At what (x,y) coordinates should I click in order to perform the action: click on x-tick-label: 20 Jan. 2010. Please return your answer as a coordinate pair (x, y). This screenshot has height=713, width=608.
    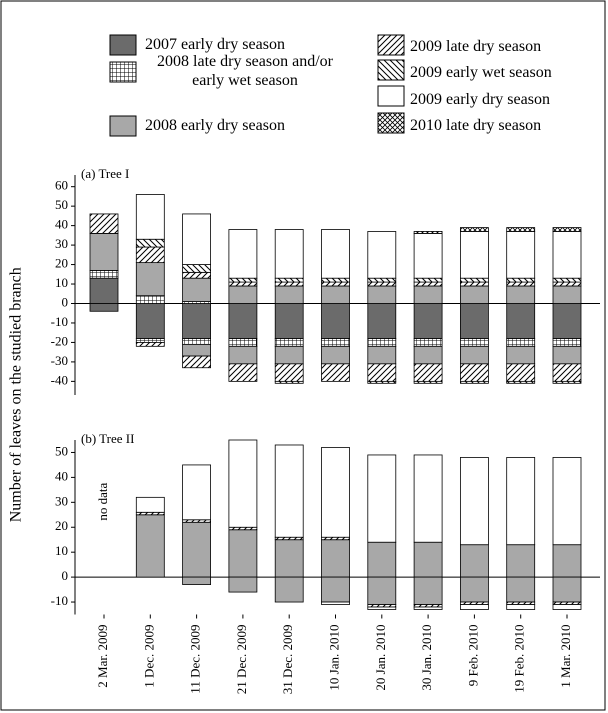
    Looking at the image, I should click on (380, 658).